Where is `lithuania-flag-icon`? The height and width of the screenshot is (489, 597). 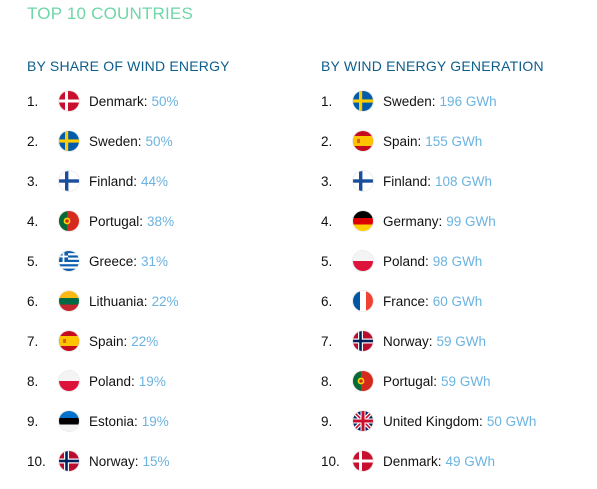 lithuania-flag-icon is located at coordinates (69, 301).